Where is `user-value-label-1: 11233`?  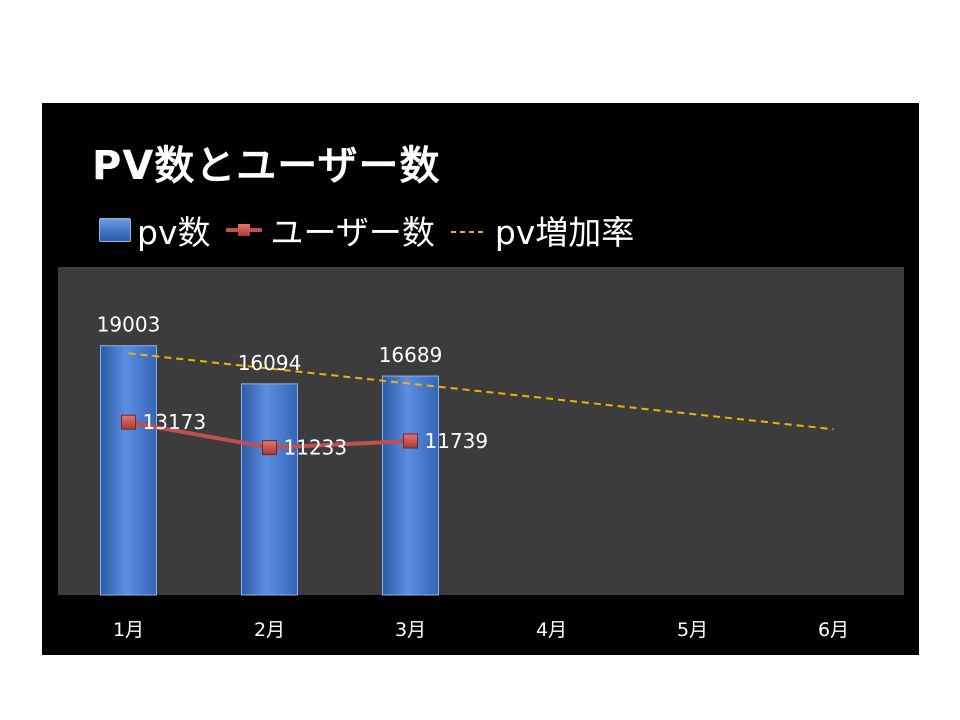
user-value-label-1: 11233 is located at coordinates (316, 448).